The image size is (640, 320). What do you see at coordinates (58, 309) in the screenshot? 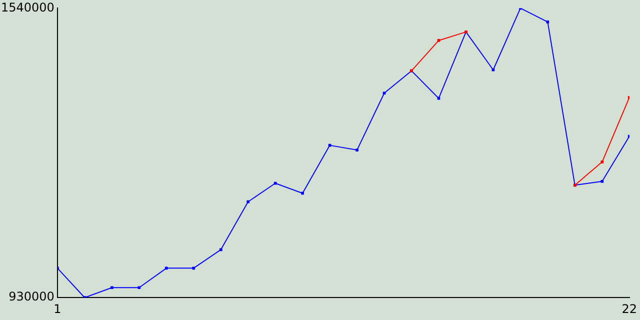
I see `x-tick-label: 1` at bounding box center [58, 309].